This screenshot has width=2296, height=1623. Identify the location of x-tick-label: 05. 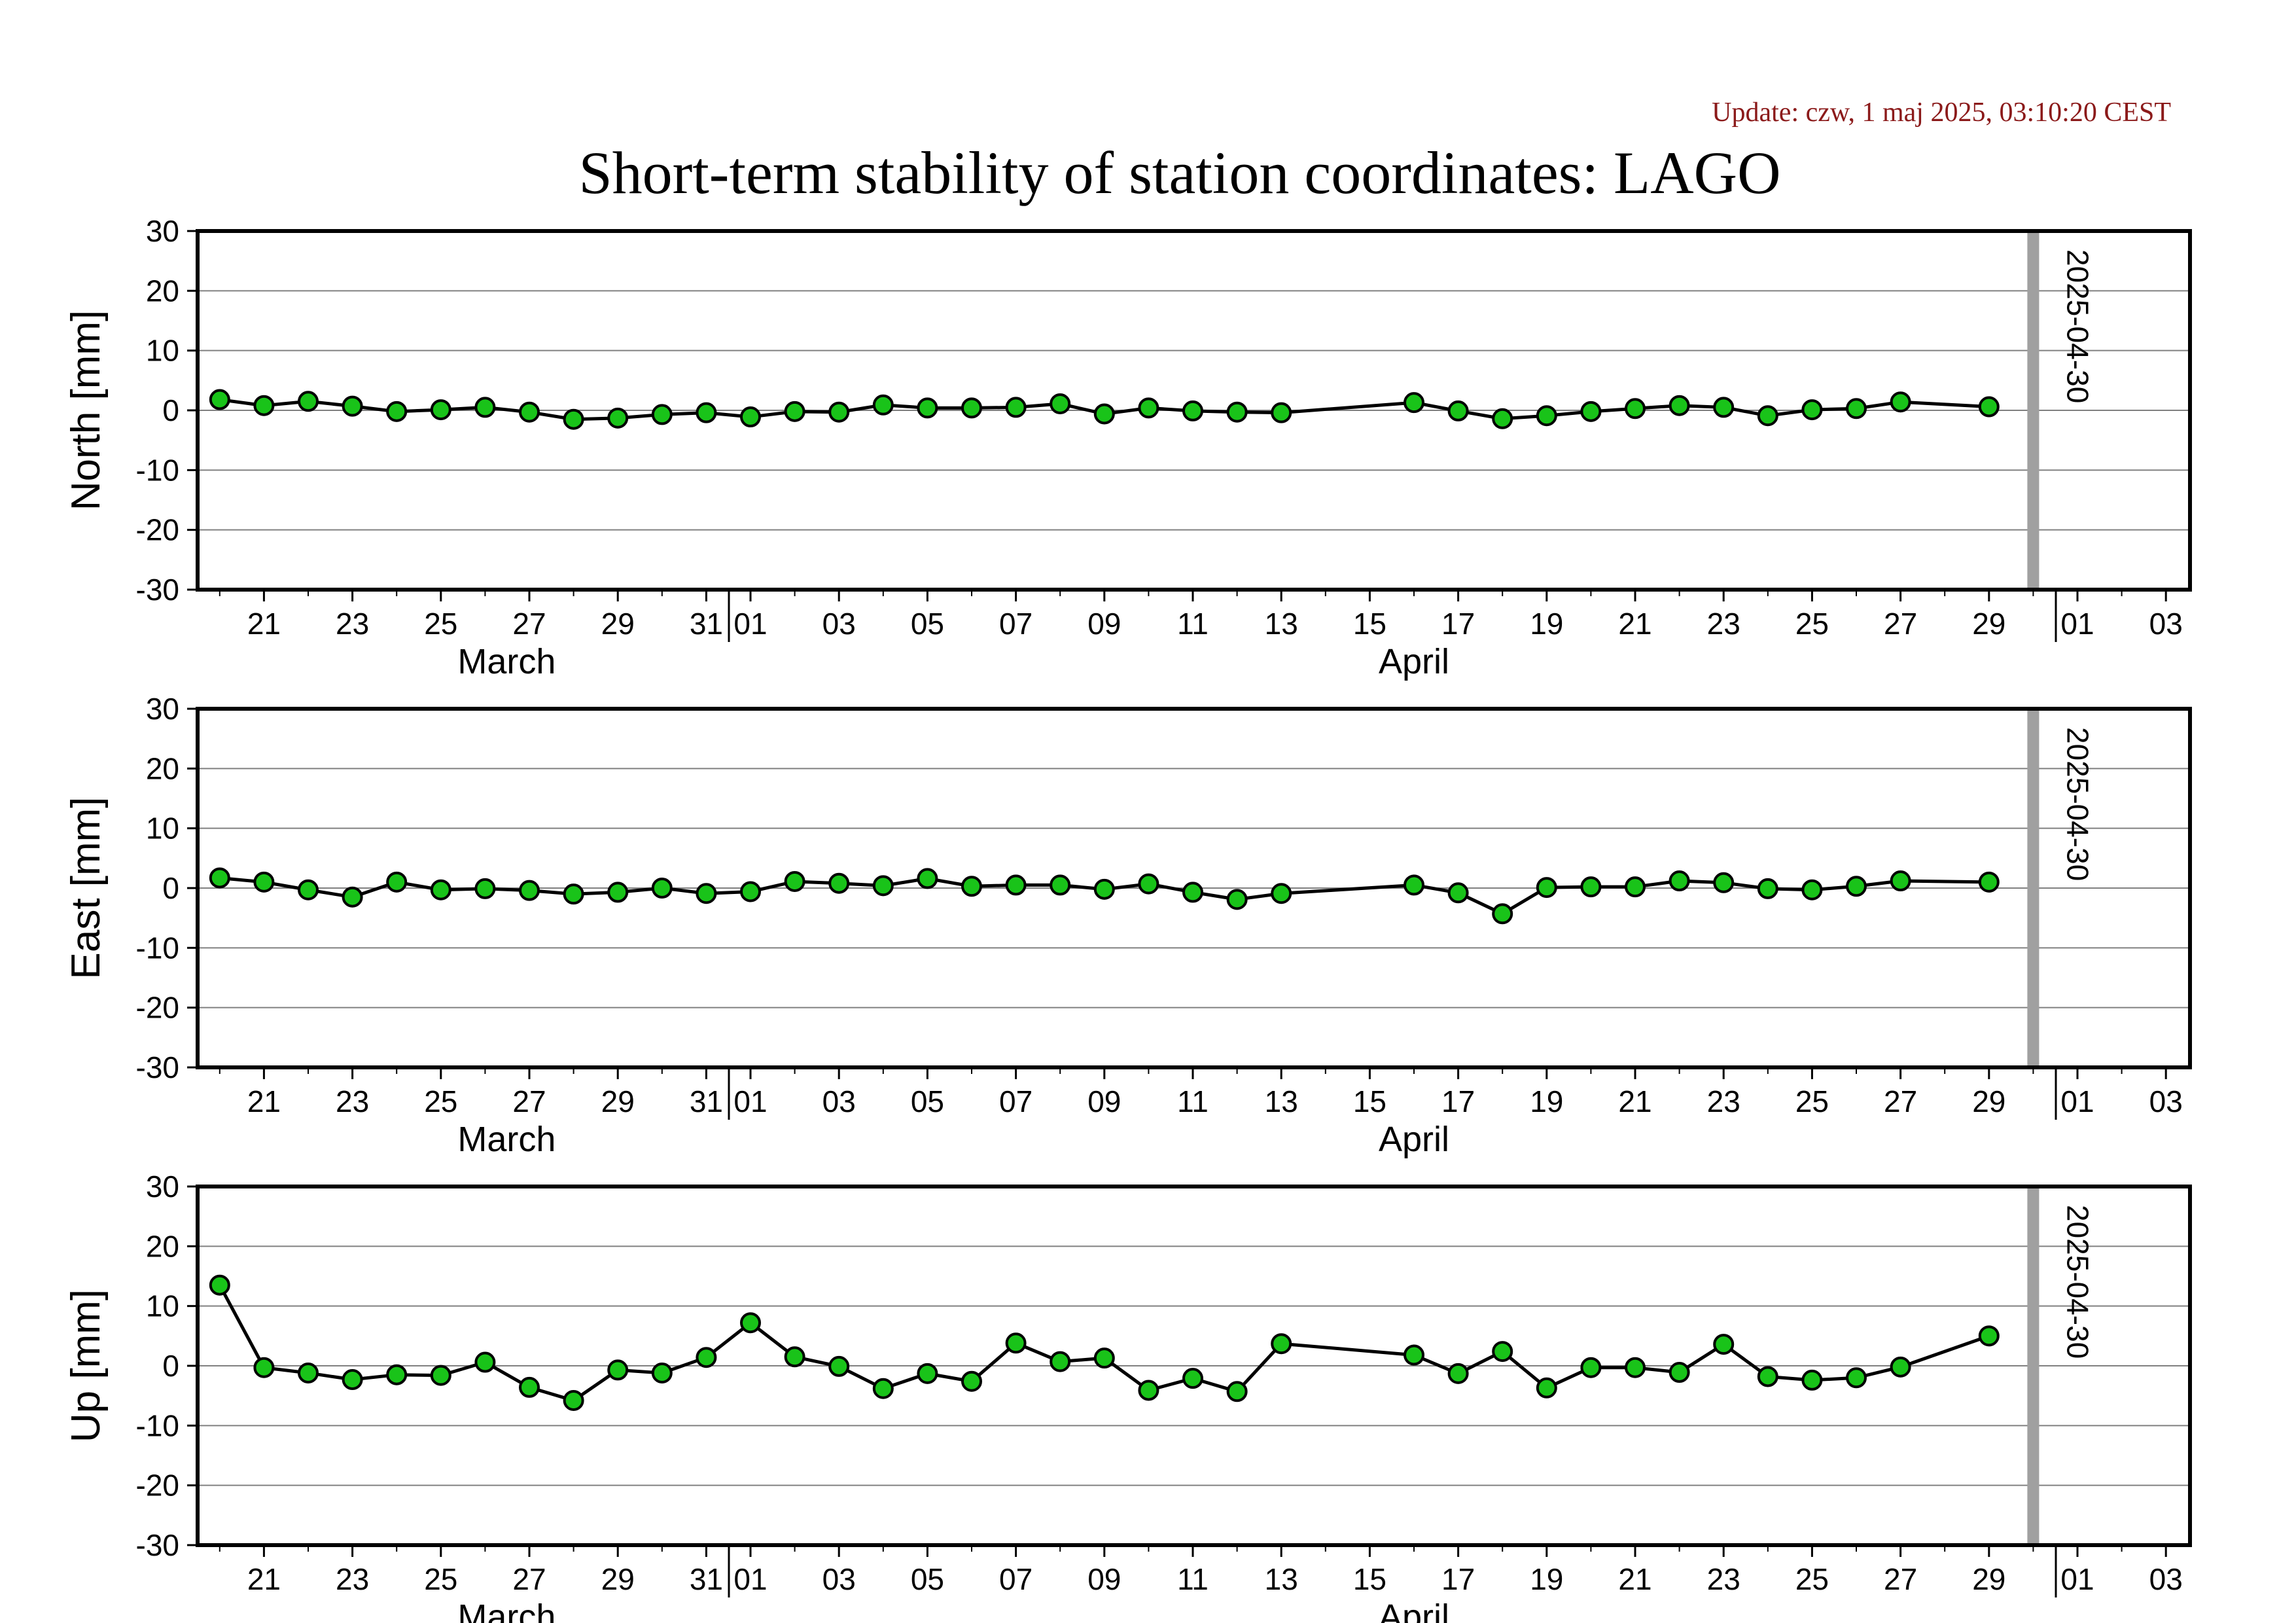
(927, 1579).